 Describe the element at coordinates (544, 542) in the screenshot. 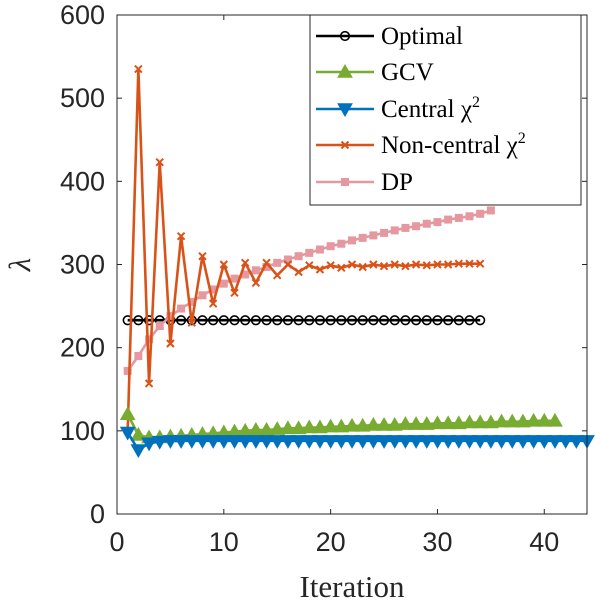

I see `x-tick-label: 40` at that location.